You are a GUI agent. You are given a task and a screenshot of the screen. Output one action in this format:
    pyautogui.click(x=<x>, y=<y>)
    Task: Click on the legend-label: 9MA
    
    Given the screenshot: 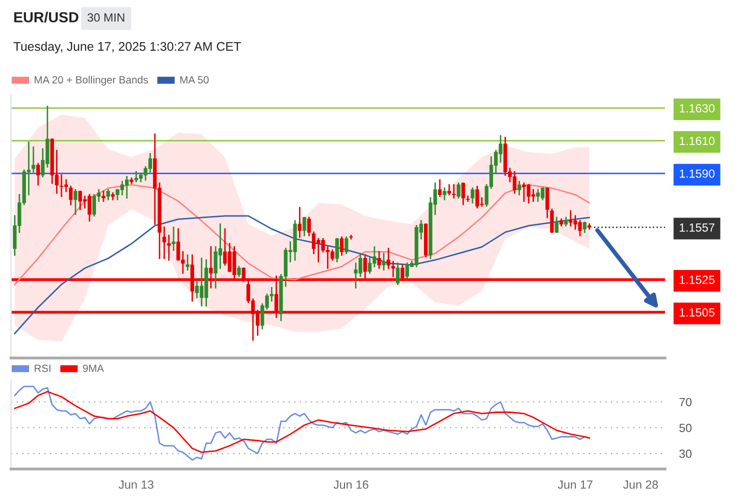 What is the action you would take?
    pyautogui.click(x=93, y=368)
    